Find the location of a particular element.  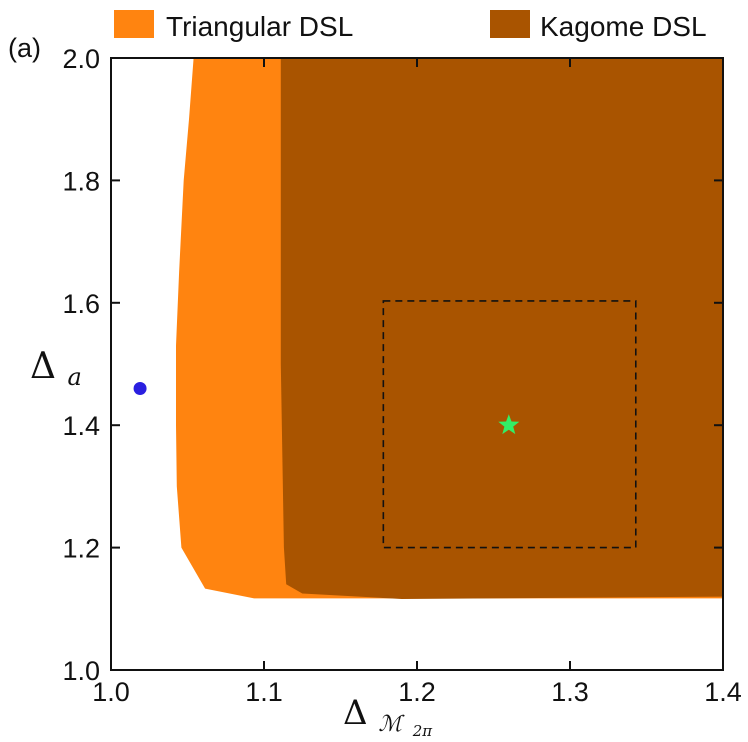

y-tick-label: 1.6 is located at coordinates (81, 304).